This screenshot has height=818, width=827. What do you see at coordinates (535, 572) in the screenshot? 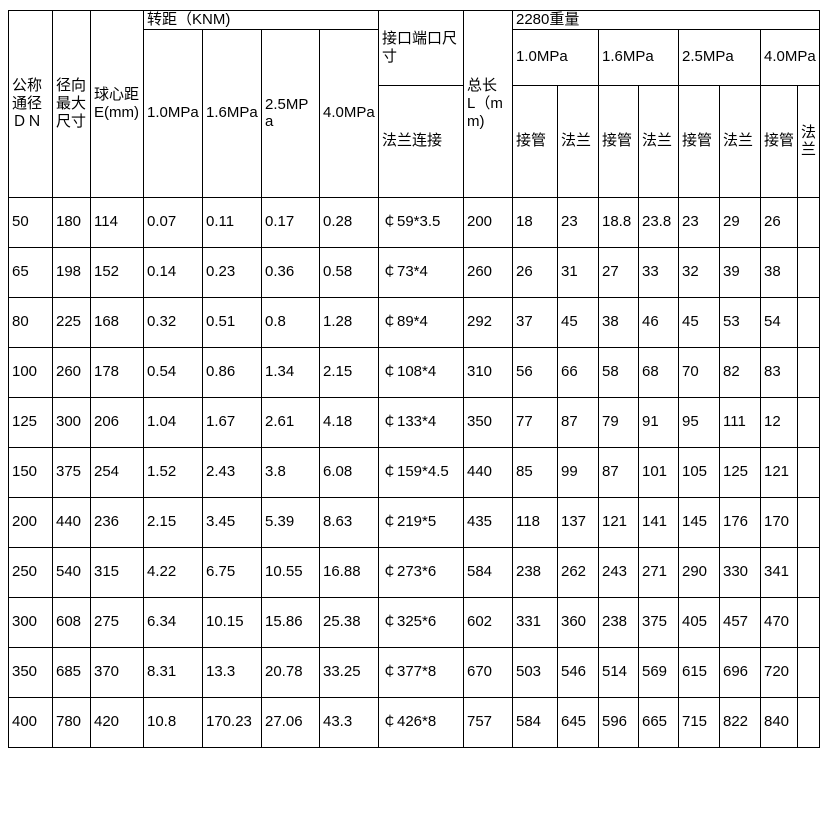
I see `cell-weight-1-0mpa-pipe: 238` at bounding box center [535, 572].